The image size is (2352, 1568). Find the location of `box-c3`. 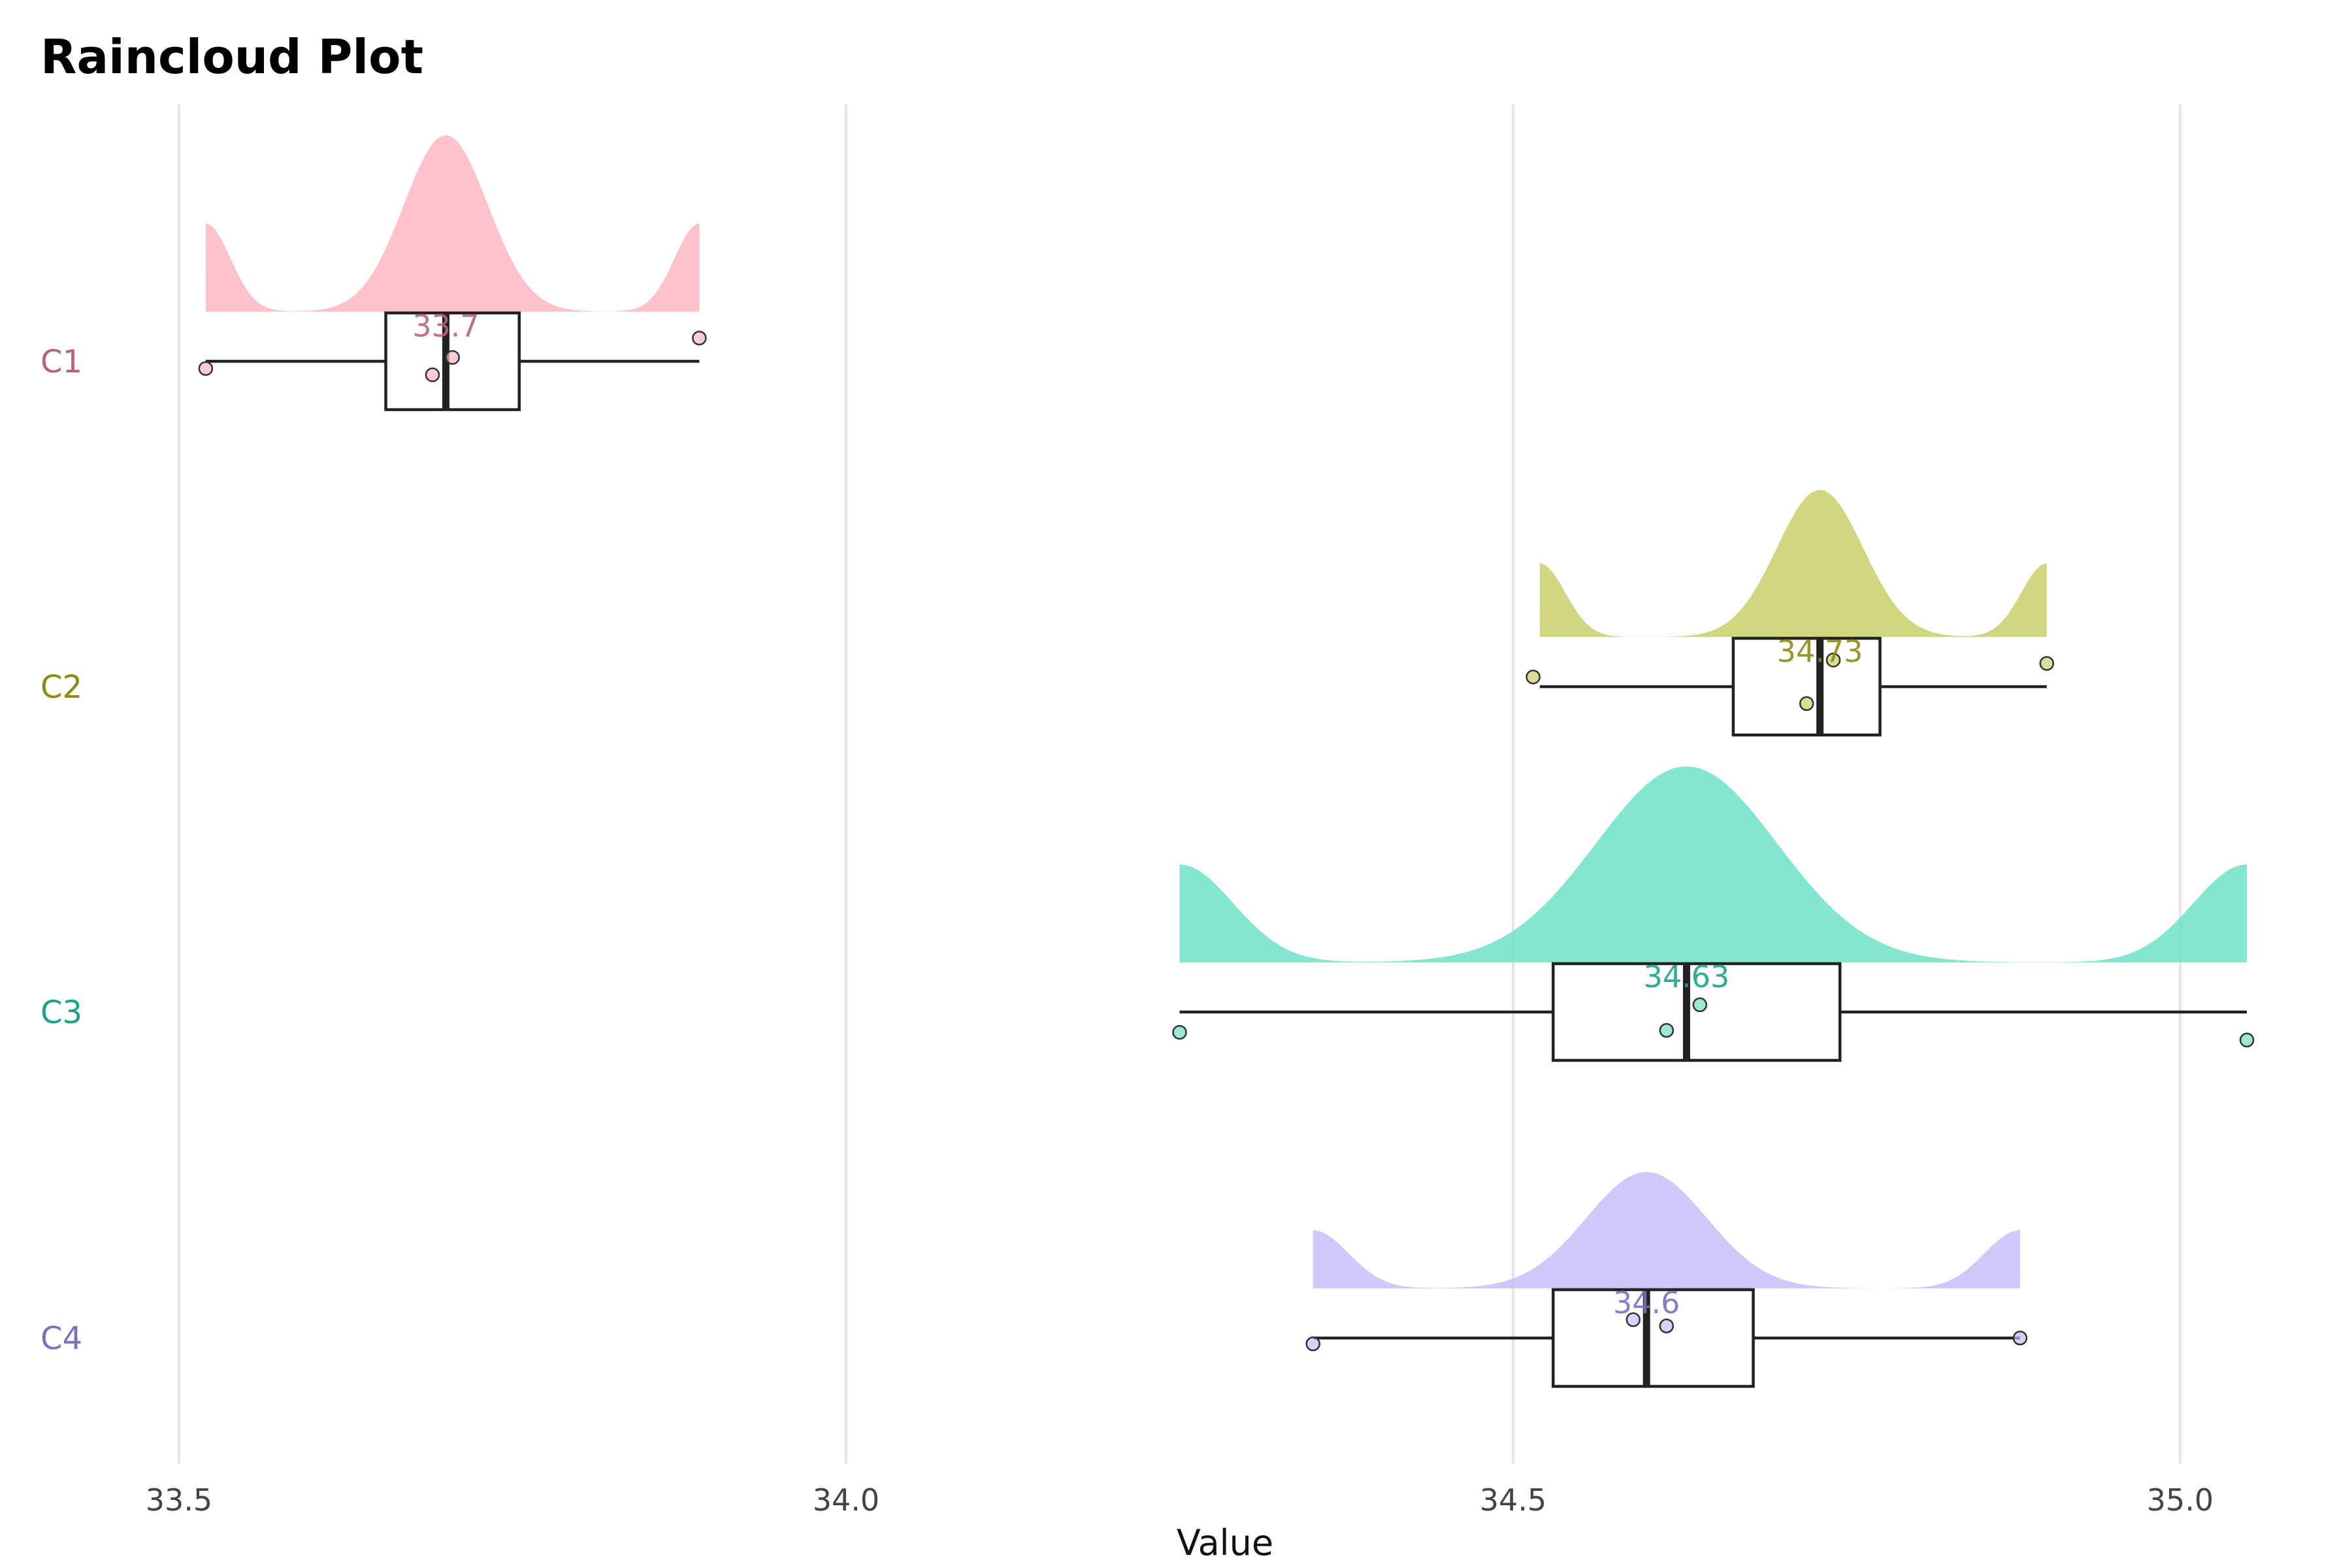

box-c3 is located at coordinates (1697, 1012).